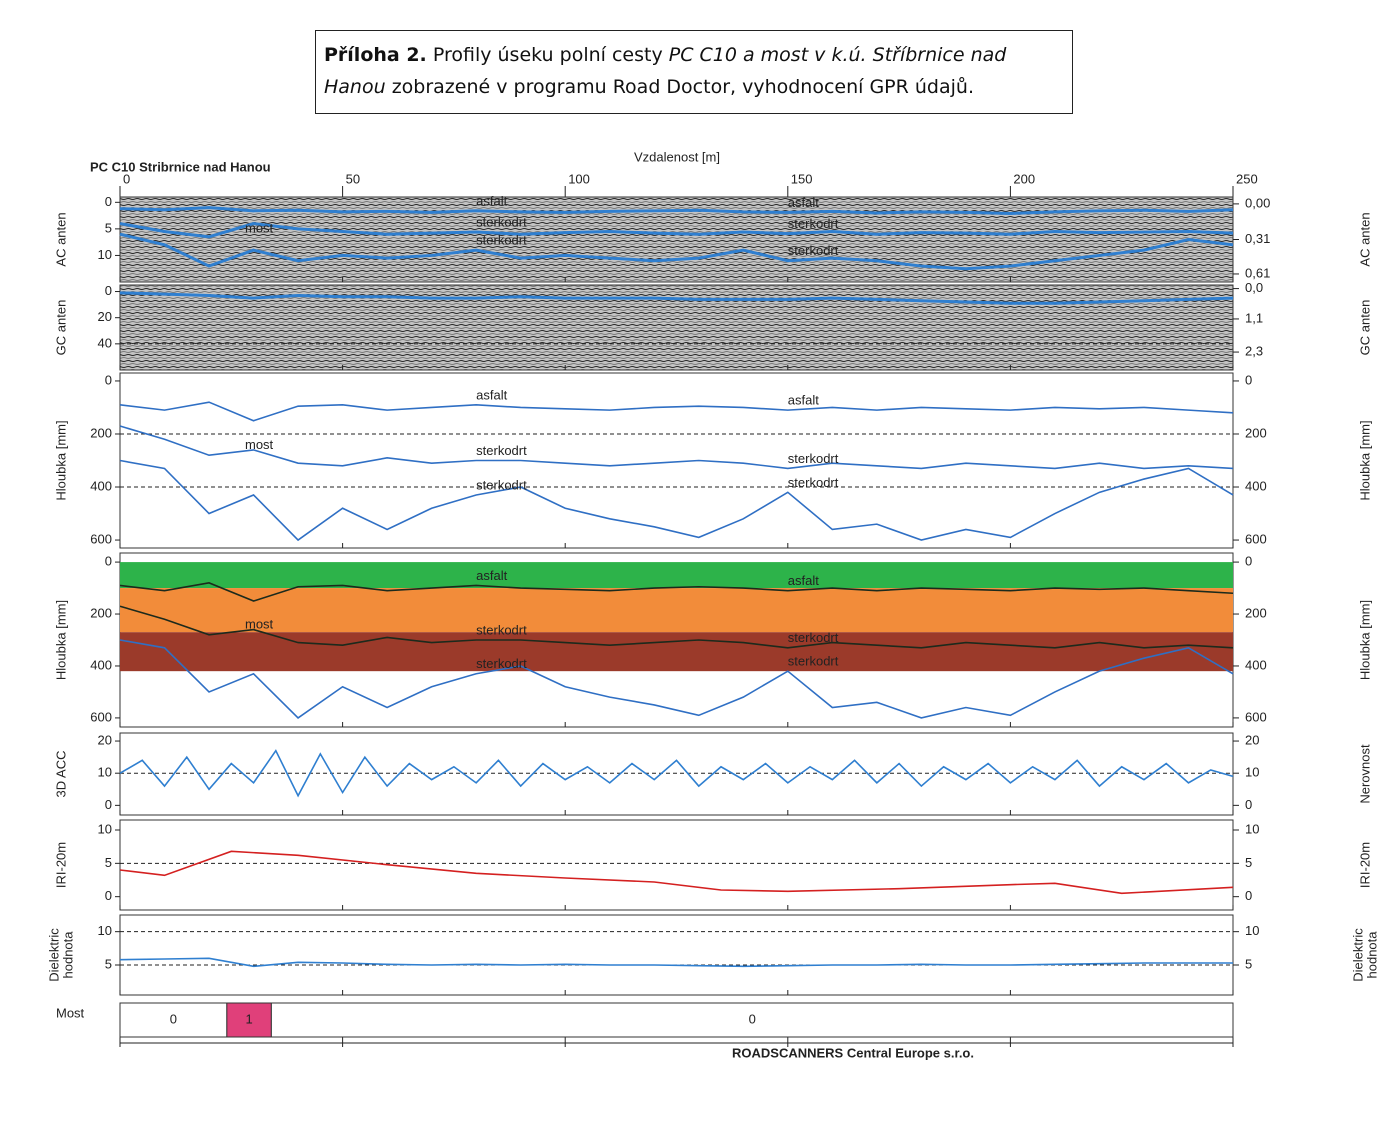  I want to click on y2-tick-label: 0,00, so click(1257, 202).